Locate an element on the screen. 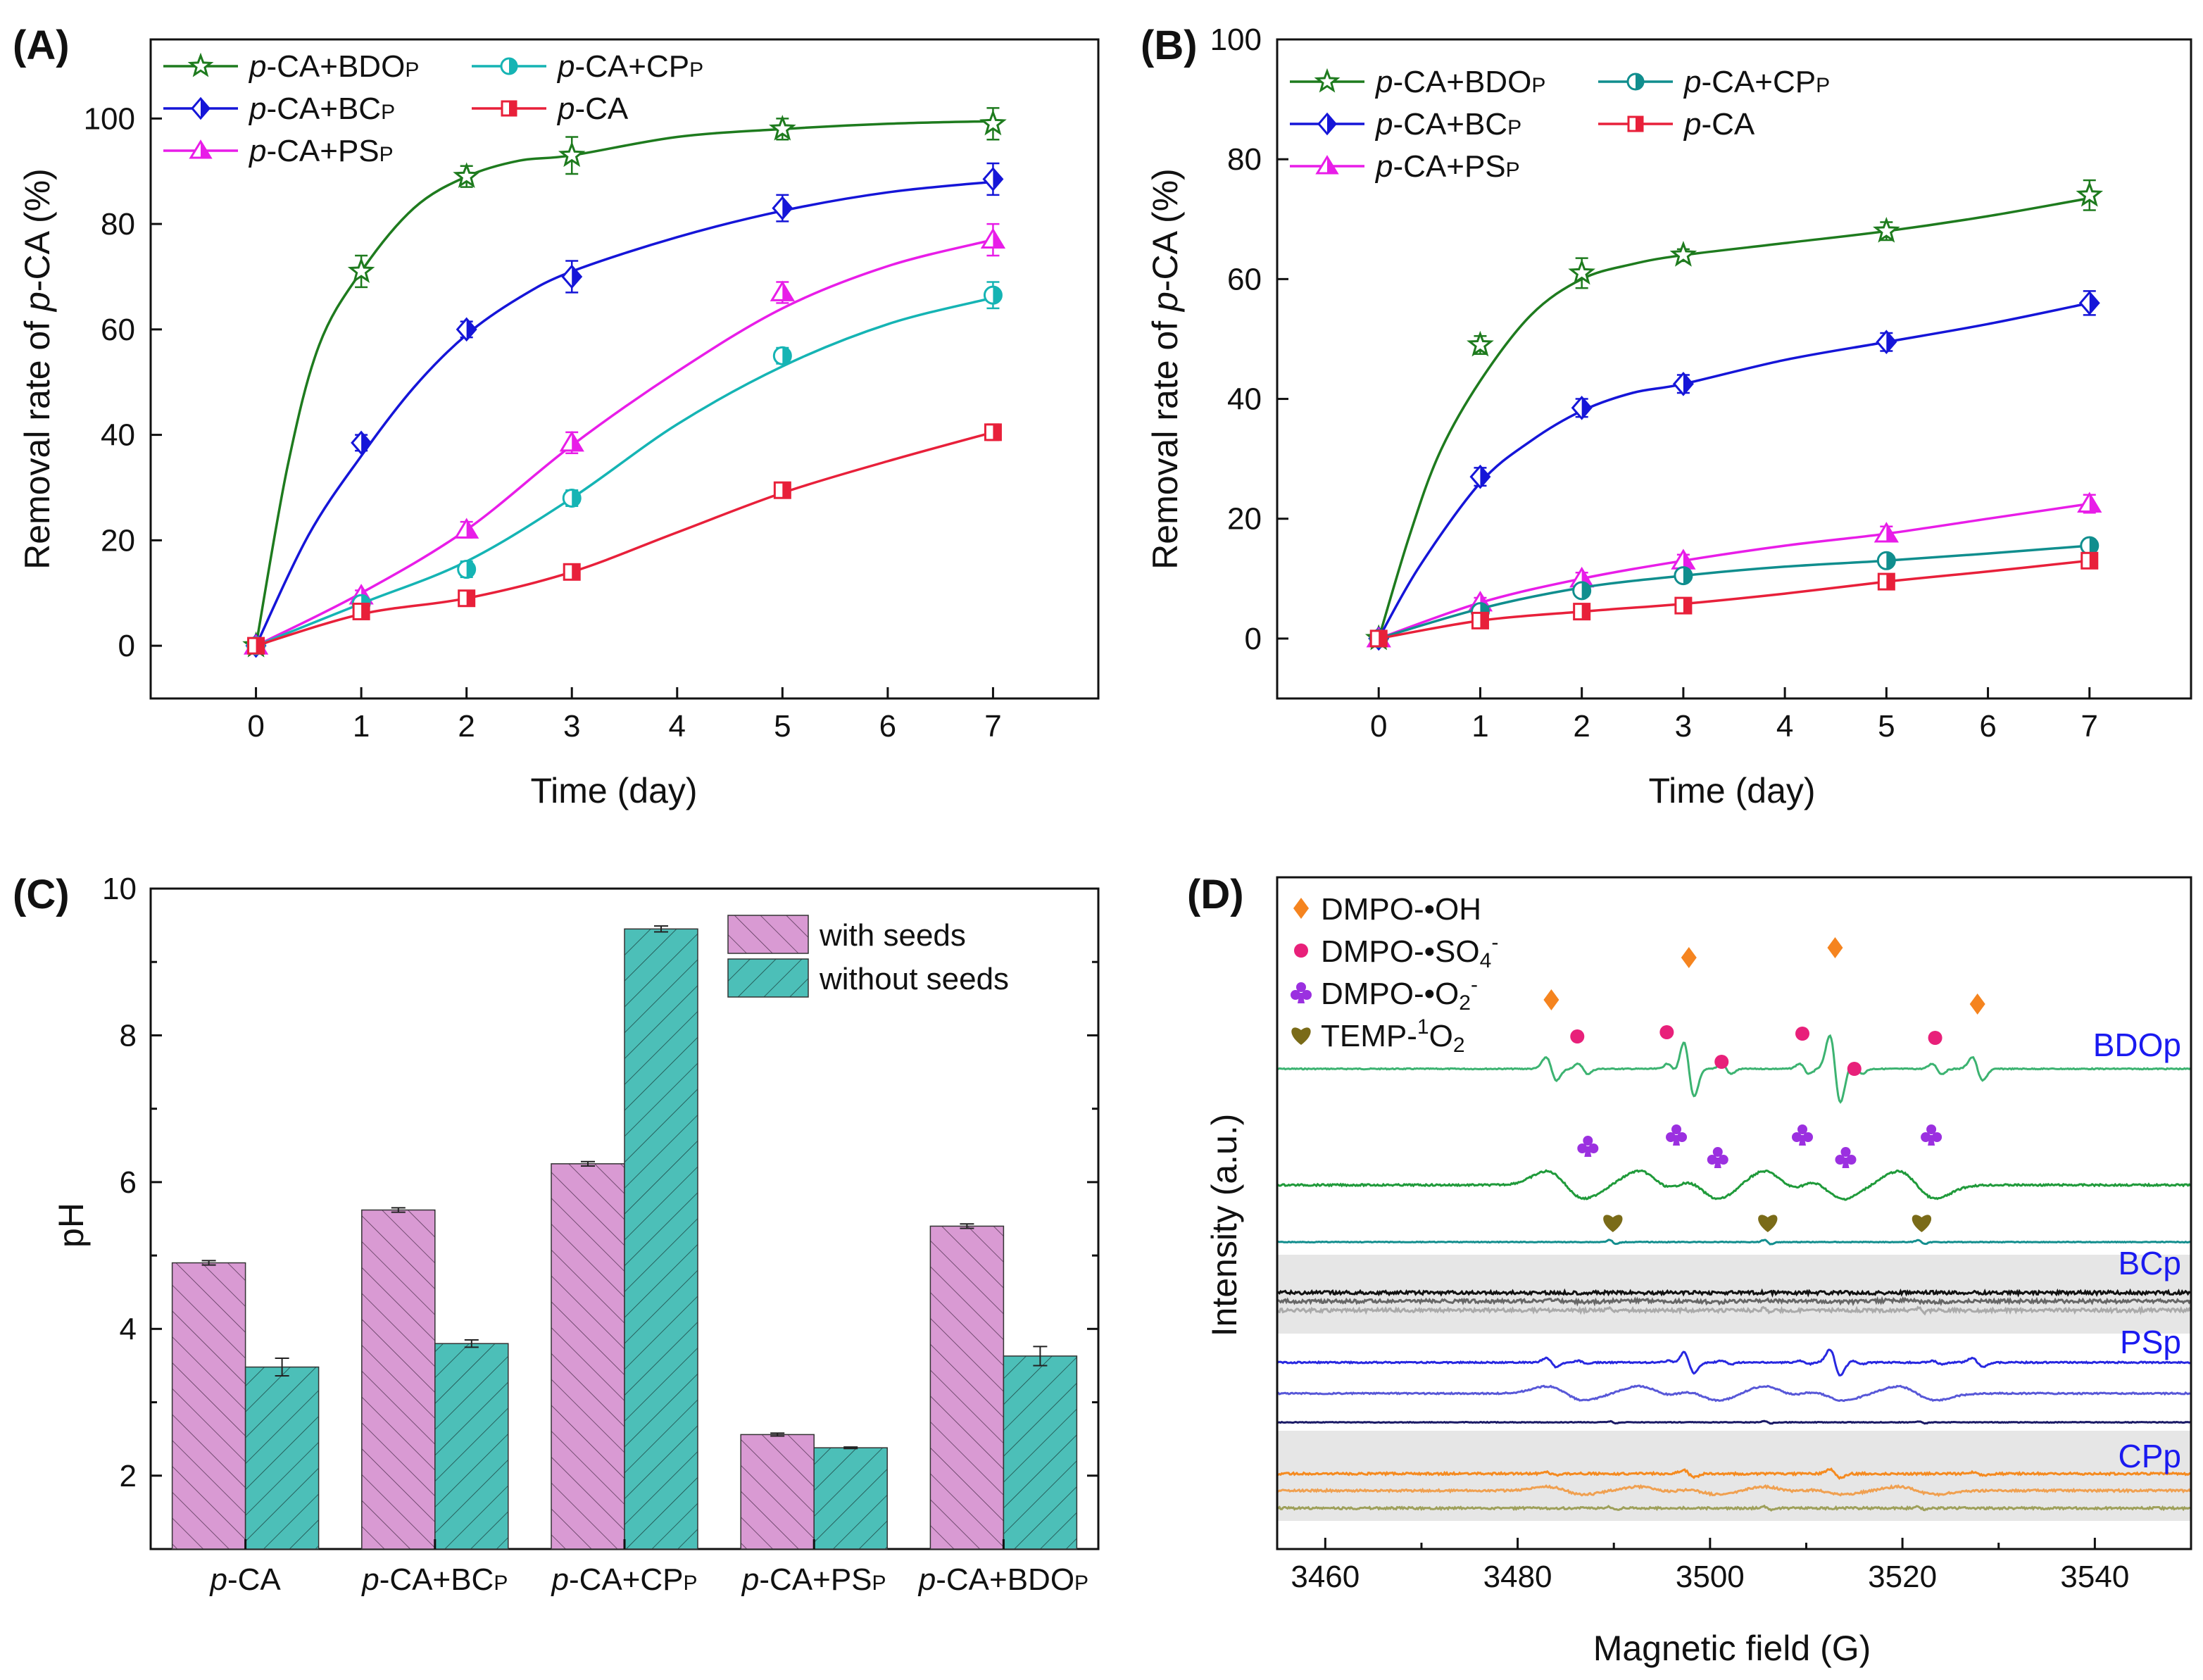  panel-b-x-axis-title: Time (day) is located at coordinates (1732, 791).